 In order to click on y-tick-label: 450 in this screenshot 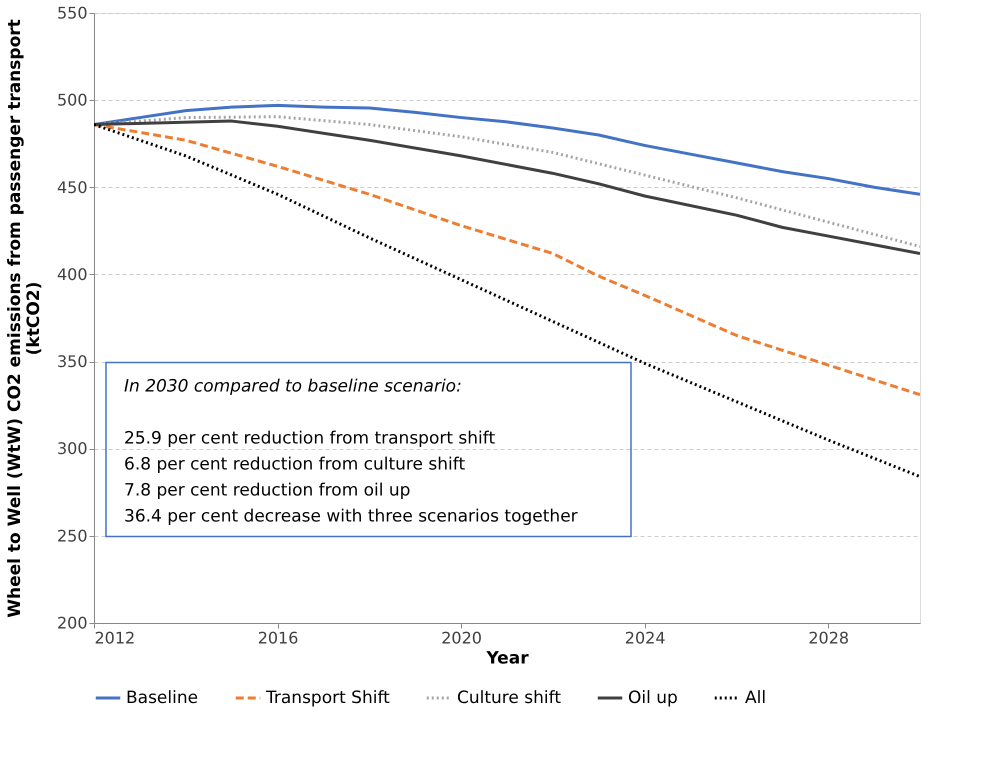, I will do `click(72, 187)`.